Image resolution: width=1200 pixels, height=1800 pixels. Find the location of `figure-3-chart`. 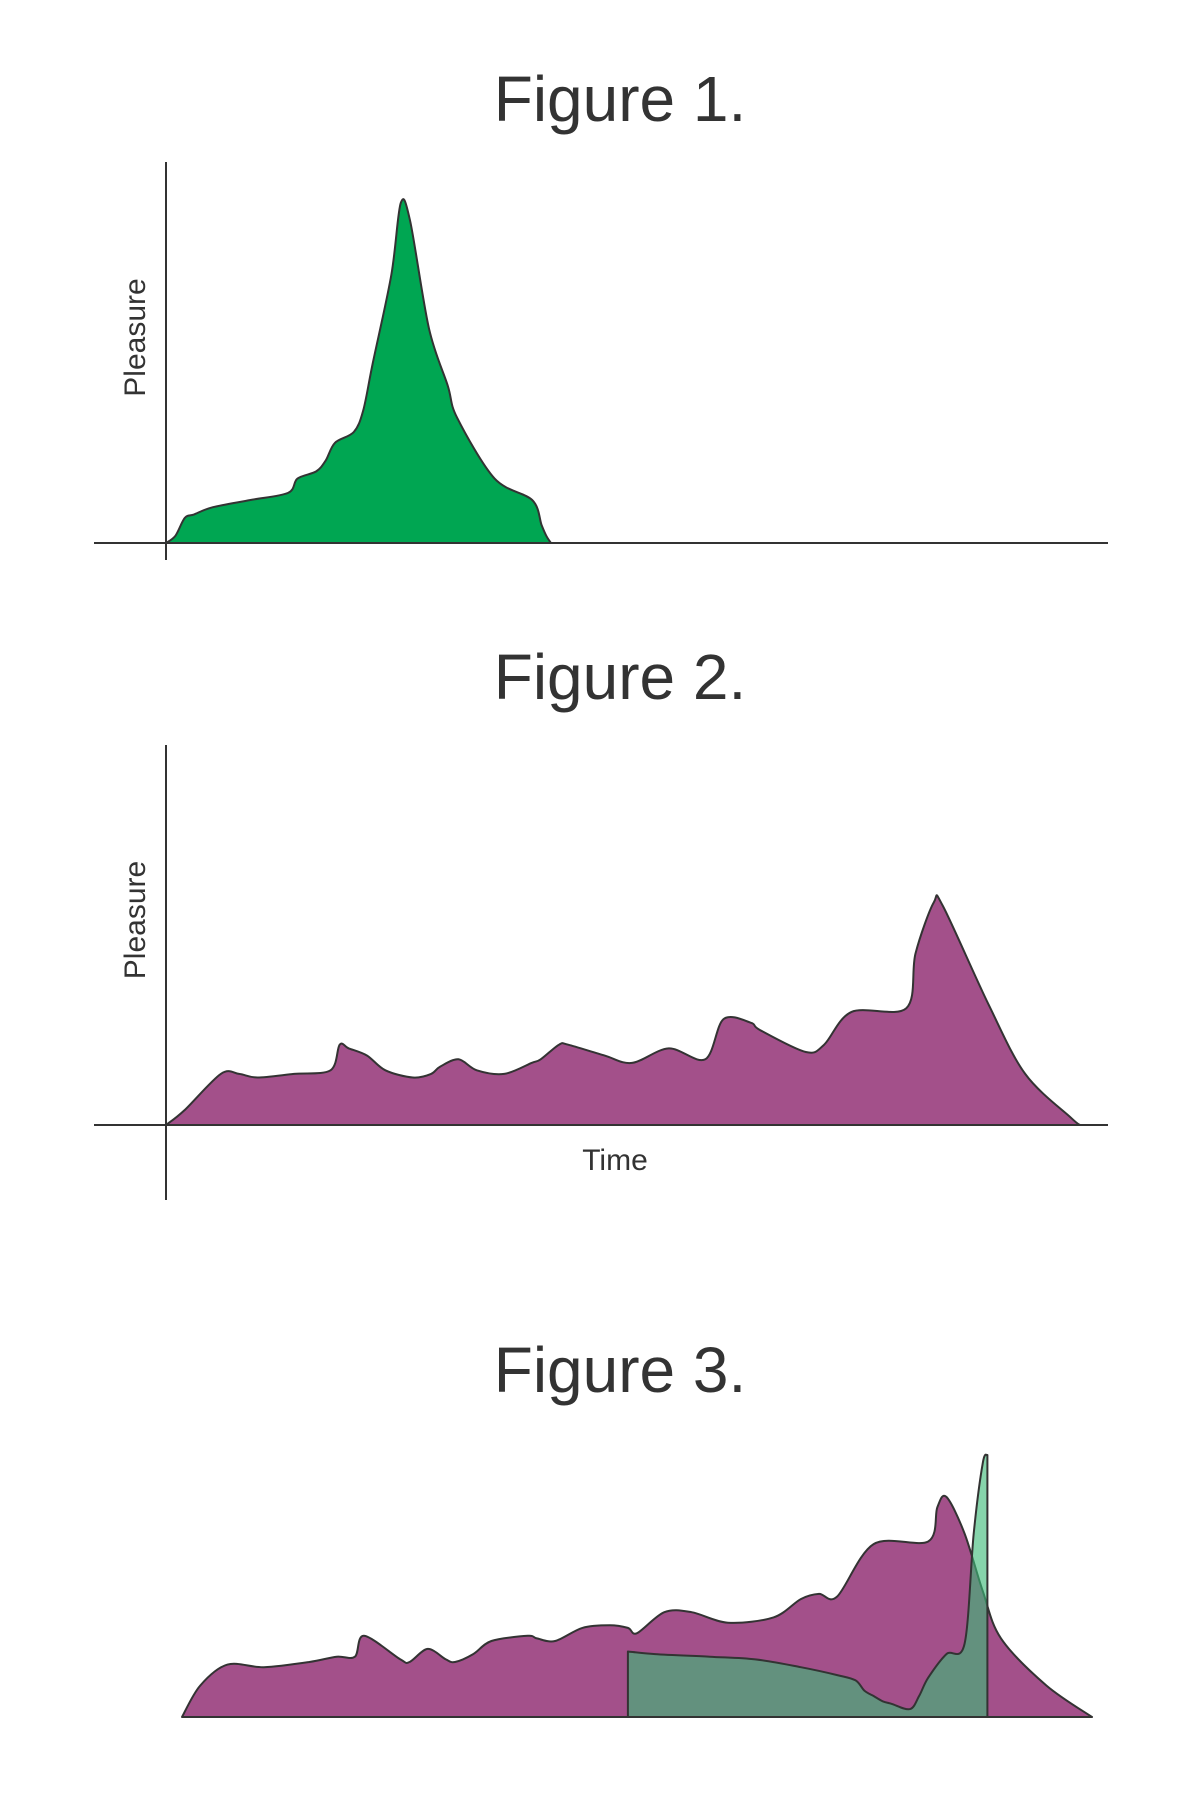

figure-3-chart is located at coordinates (637, 1585).